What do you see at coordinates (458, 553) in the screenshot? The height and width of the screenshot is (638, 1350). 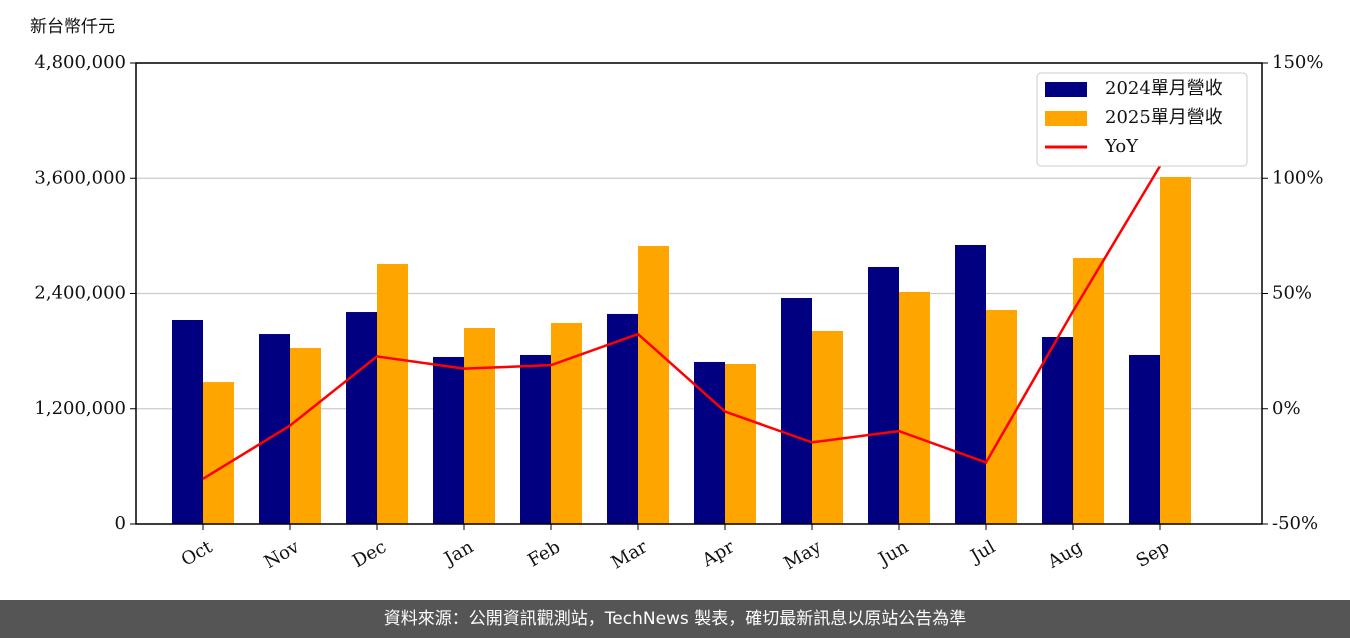 I see `x-tick-label: Jan` at bounding box center [458, 553].